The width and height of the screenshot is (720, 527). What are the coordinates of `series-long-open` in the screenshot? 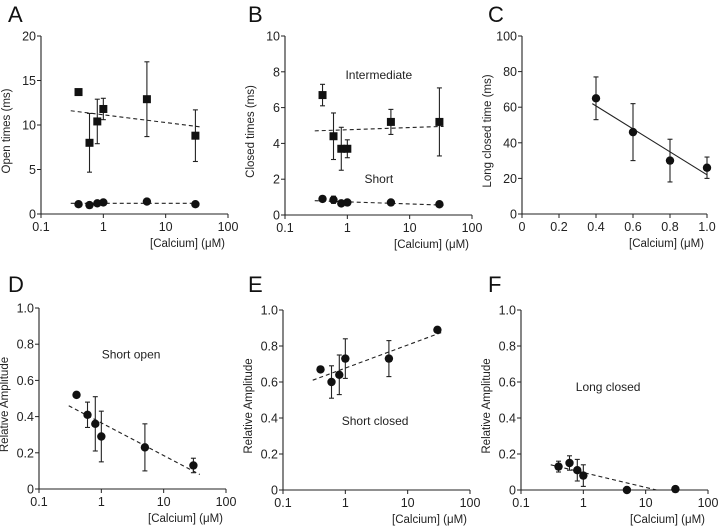 It's located at (135, 117).